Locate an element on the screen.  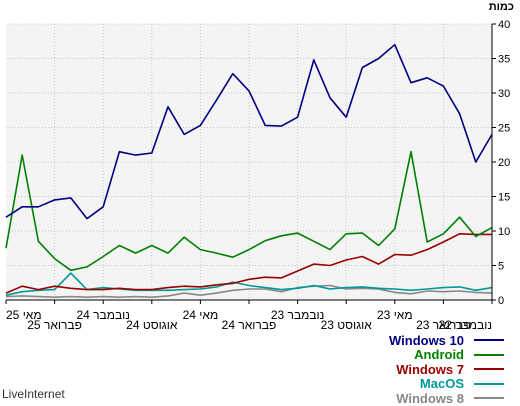
legend-label: MacOS is located at coordinates (441, 384).